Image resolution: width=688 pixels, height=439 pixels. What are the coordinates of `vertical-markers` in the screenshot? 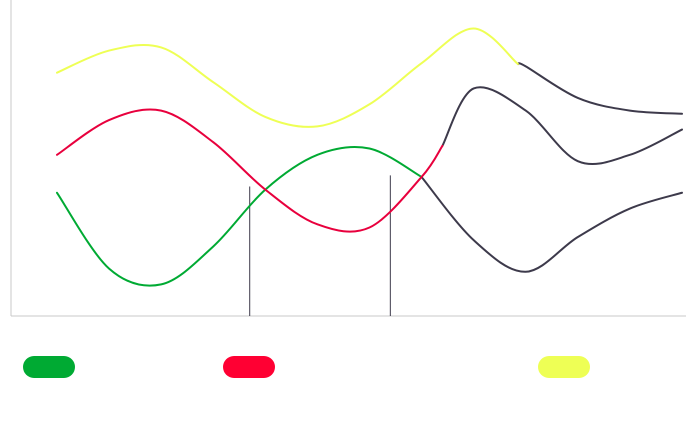 It's located at (320, 245).